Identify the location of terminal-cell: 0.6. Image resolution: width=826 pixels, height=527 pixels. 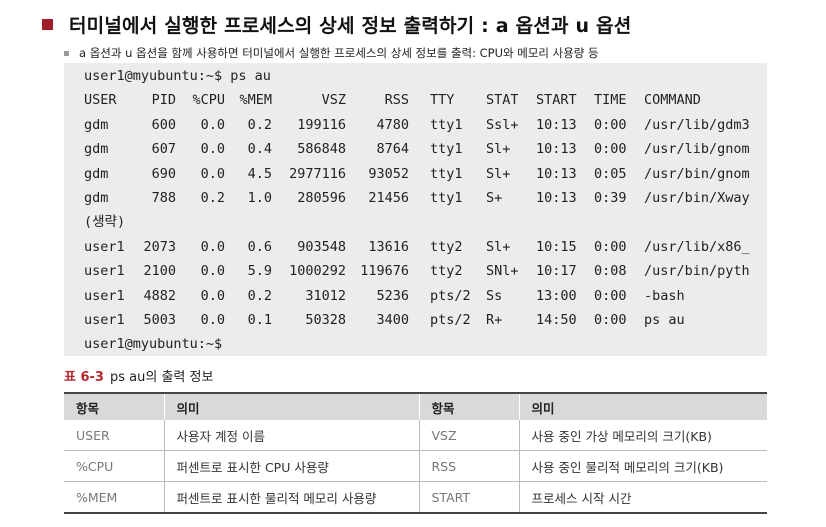
(259, 246).